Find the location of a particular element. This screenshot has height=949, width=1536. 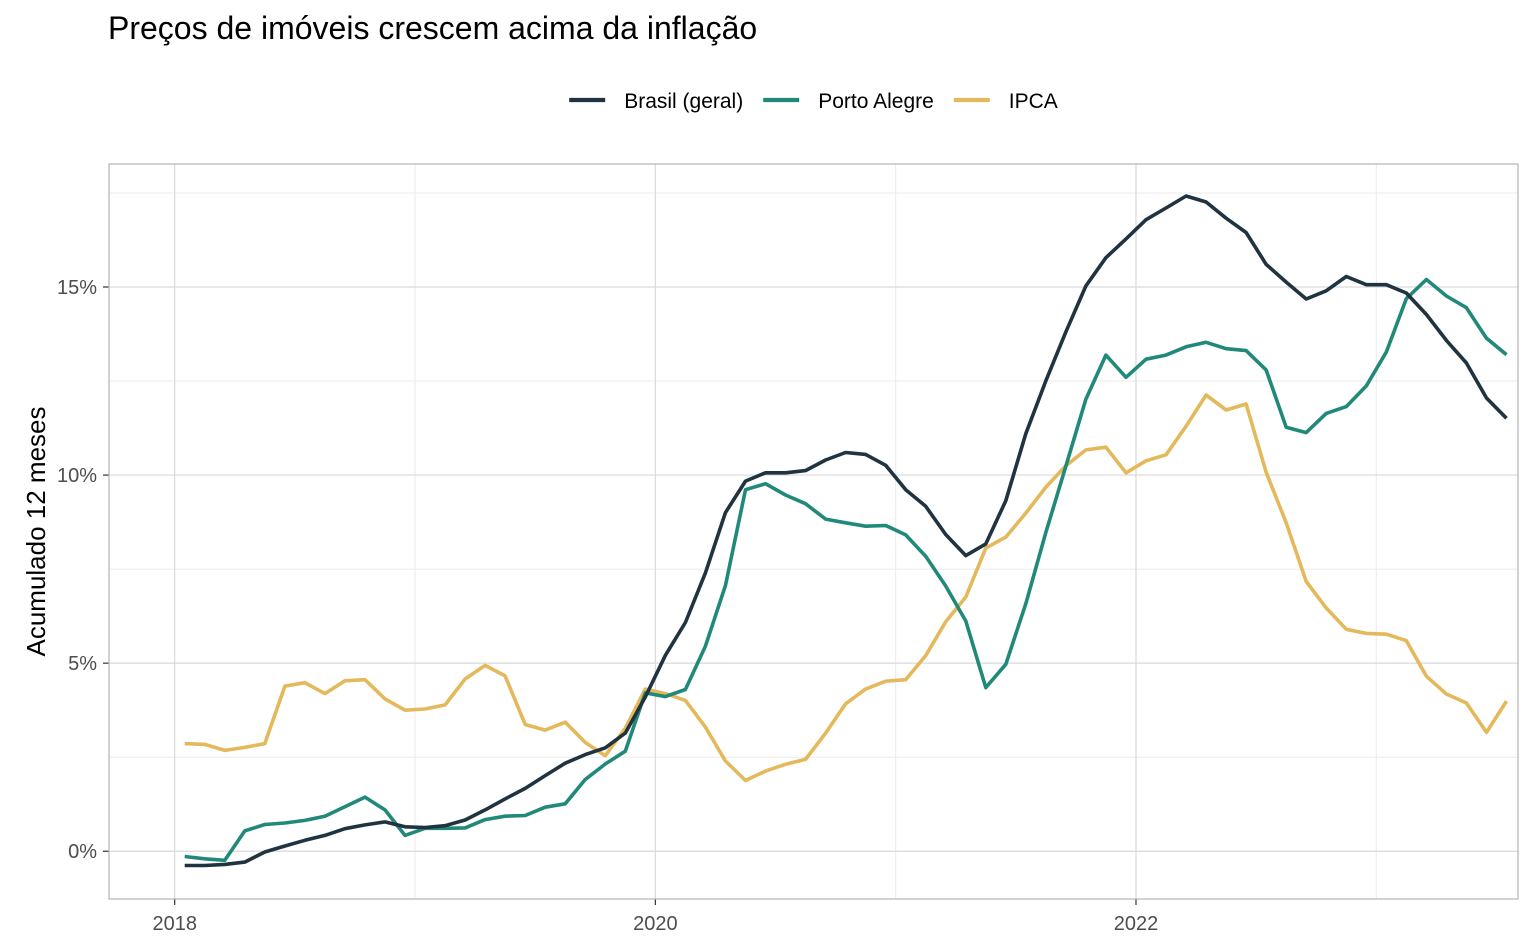

legend-label: Porto Alegre is located at coordinates (876, 101).